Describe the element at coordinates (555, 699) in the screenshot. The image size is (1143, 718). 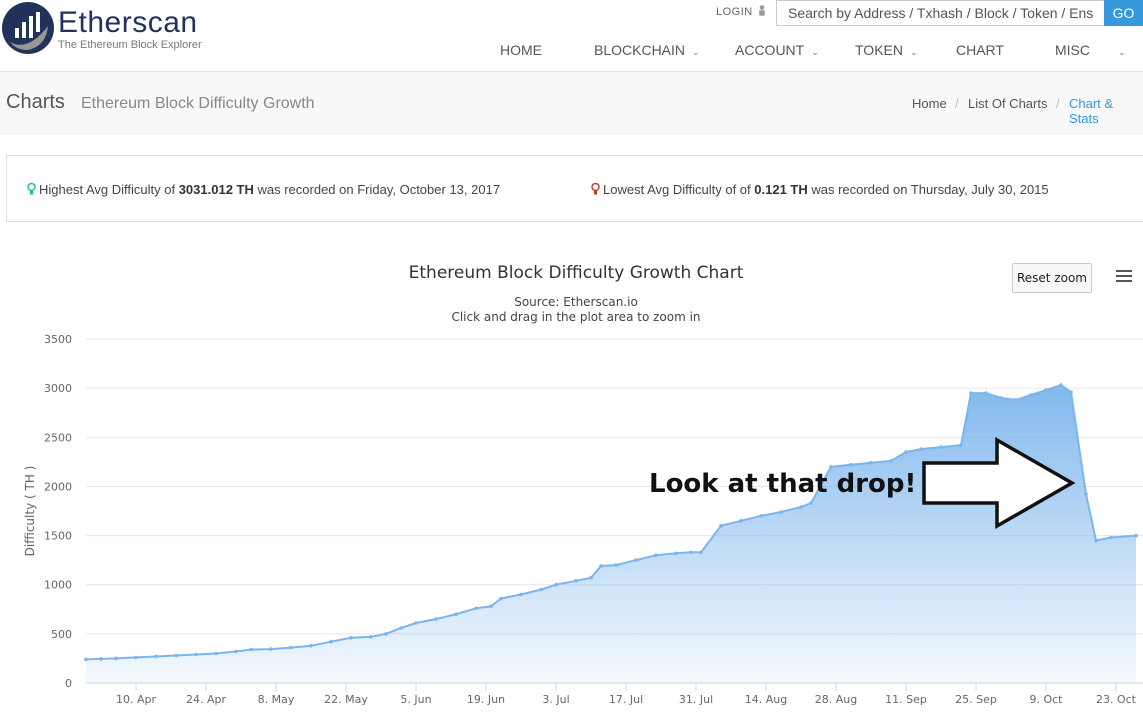
I see `x-tick-label: 3. Jul` at that location.